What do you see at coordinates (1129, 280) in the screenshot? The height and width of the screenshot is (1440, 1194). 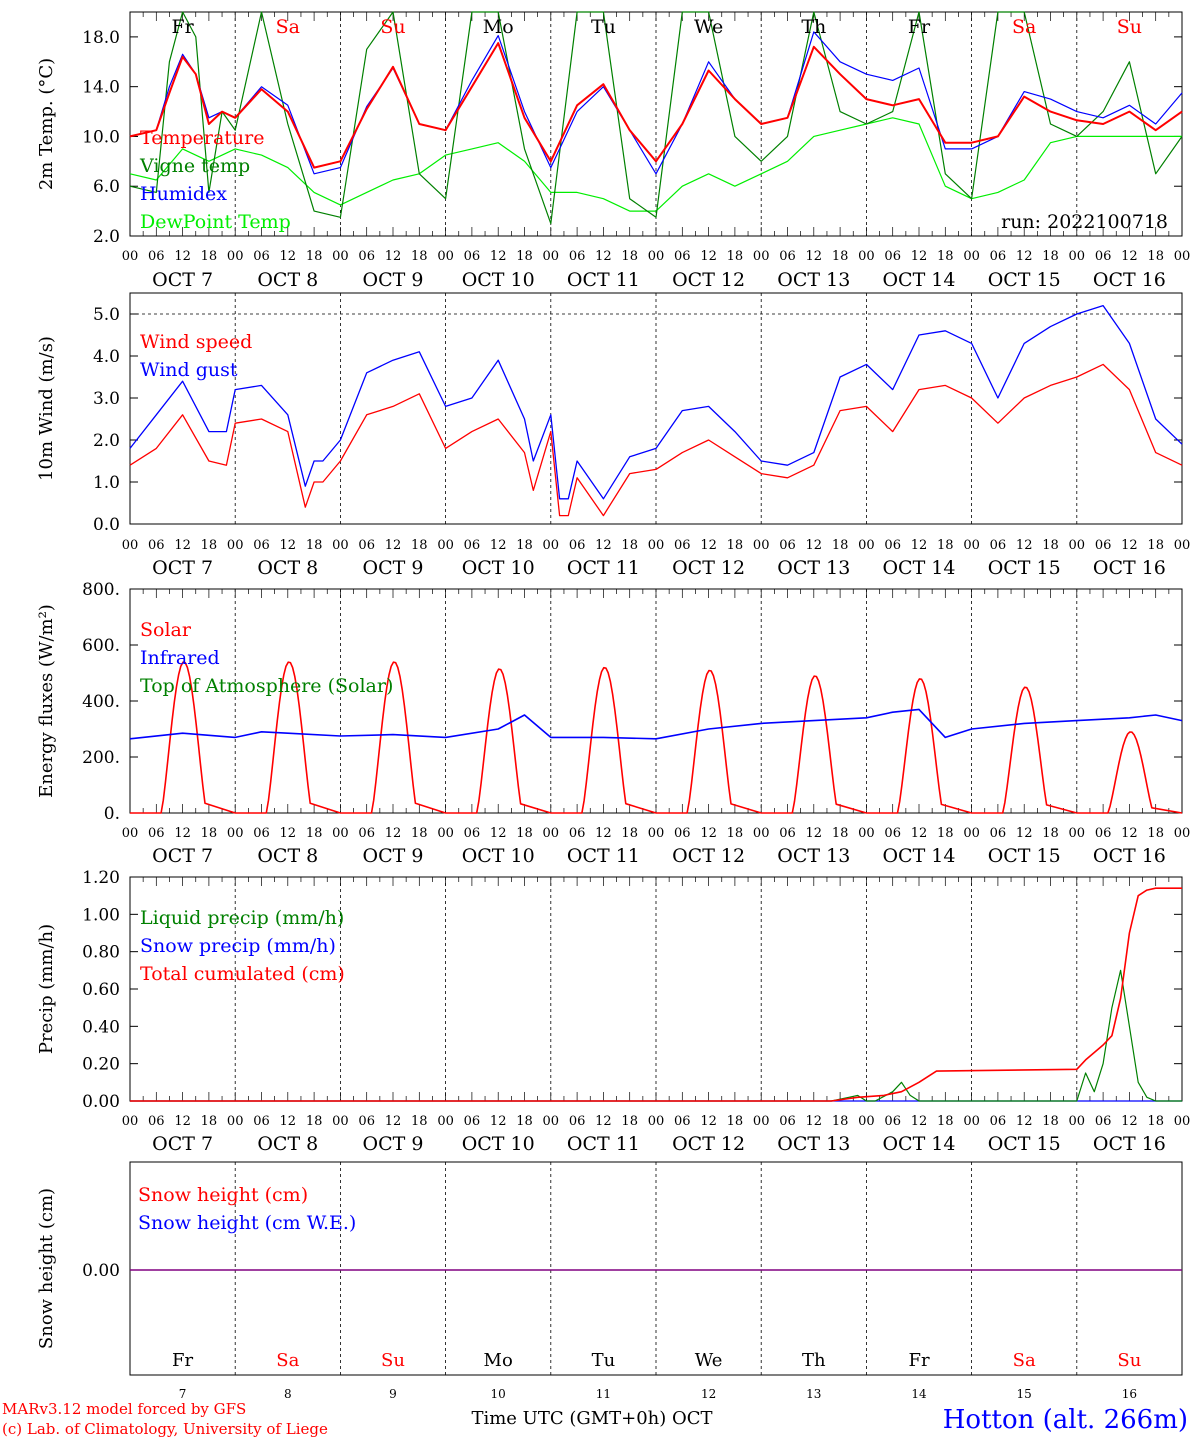 I see `date-label: OCT 16` at bounding box center [1129, 280].